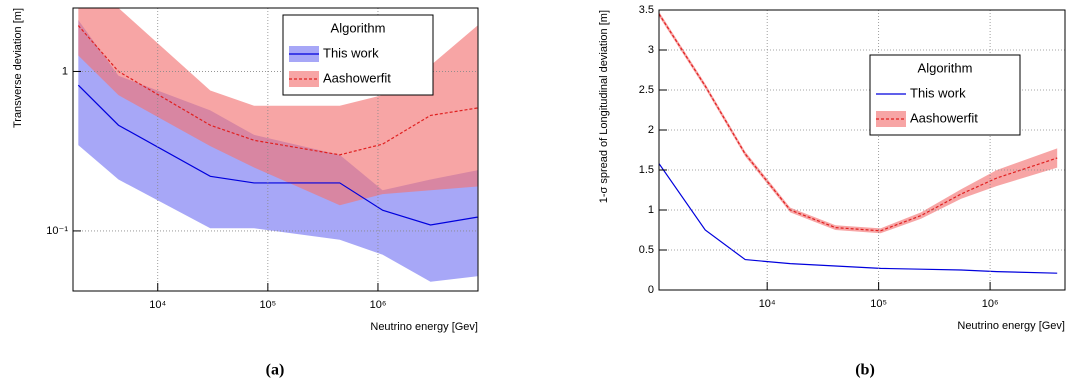  I want to click on y-tick-label: 2.5, so click(646, 90).